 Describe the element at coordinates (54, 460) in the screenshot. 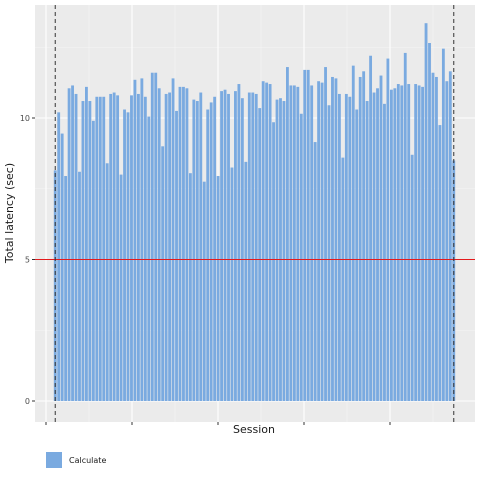

I see `legend-swatch-calculate` at that location.